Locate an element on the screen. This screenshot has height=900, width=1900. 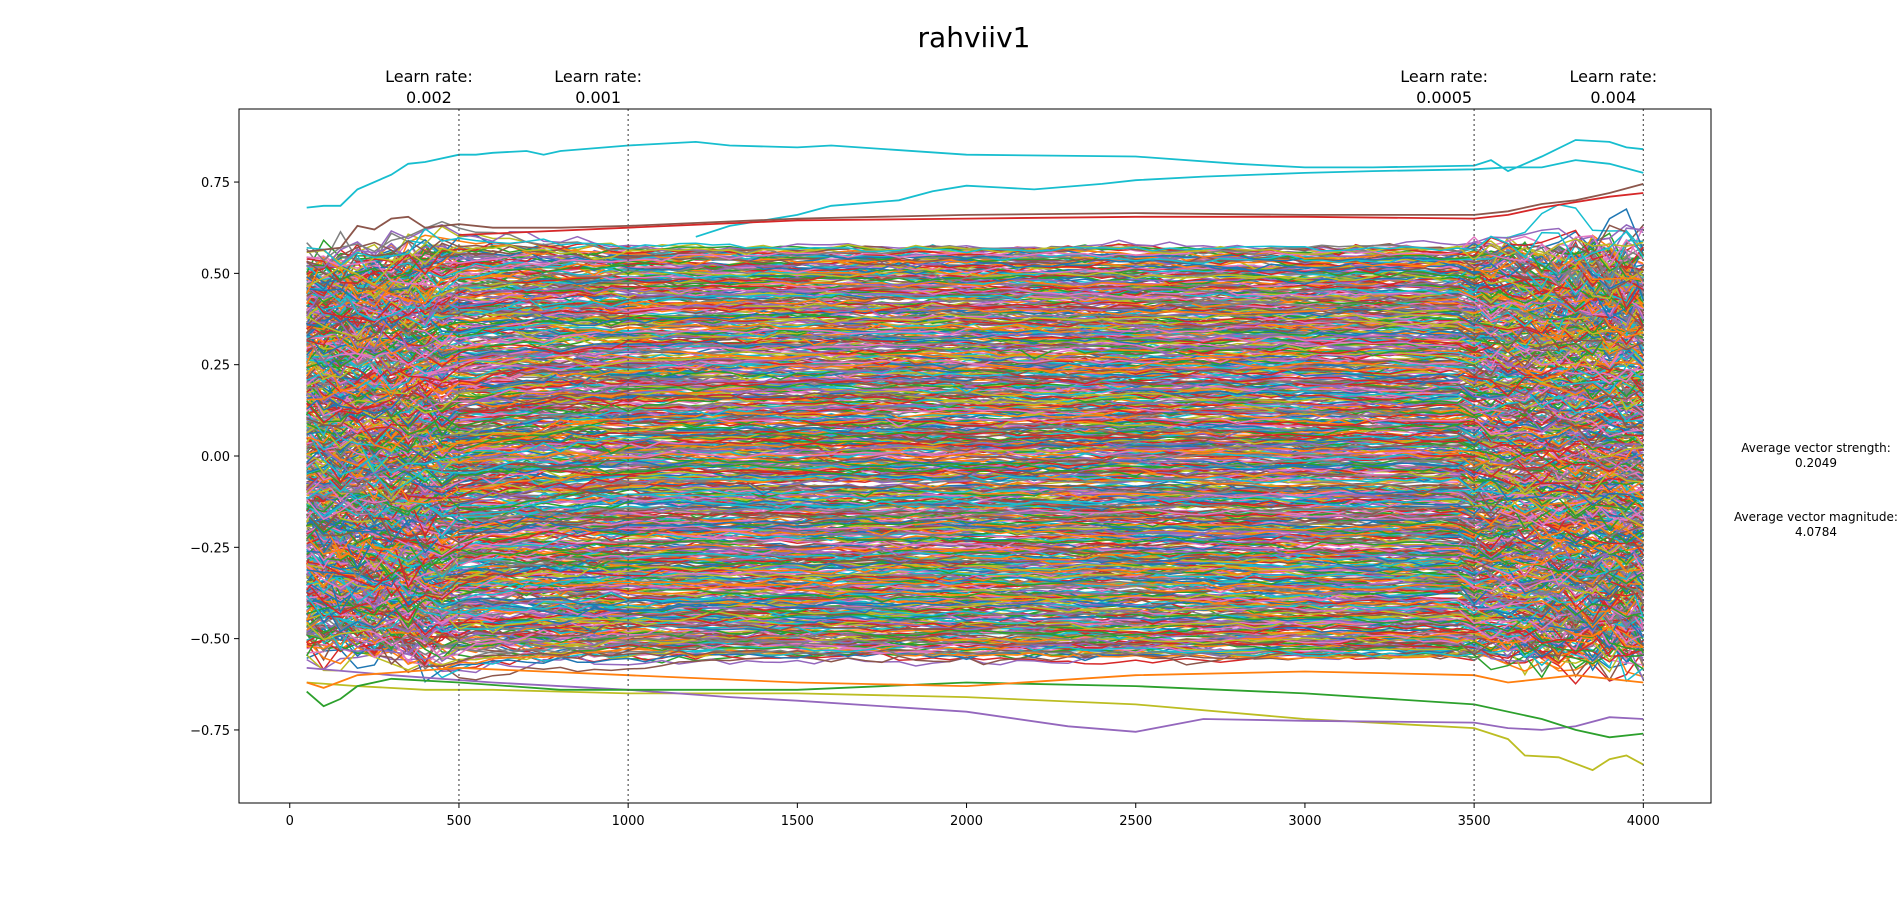
avg-magnitude-label: Average vector magnitude: is located at coordinates (1816, 517).